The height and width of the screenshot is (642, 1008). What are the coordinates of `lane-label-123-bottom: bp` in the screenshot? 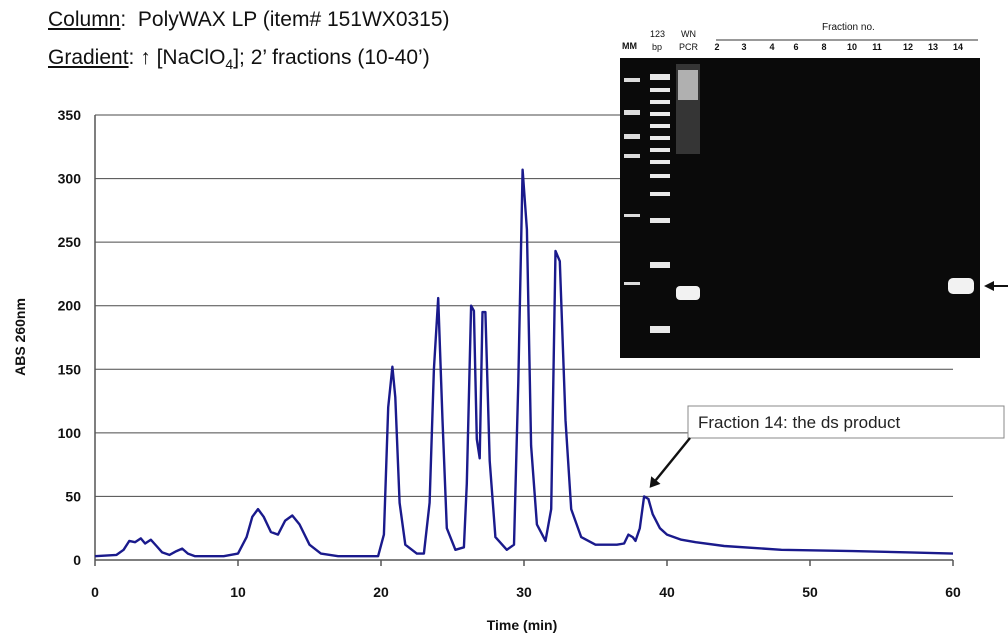 It's located at (657, 47).